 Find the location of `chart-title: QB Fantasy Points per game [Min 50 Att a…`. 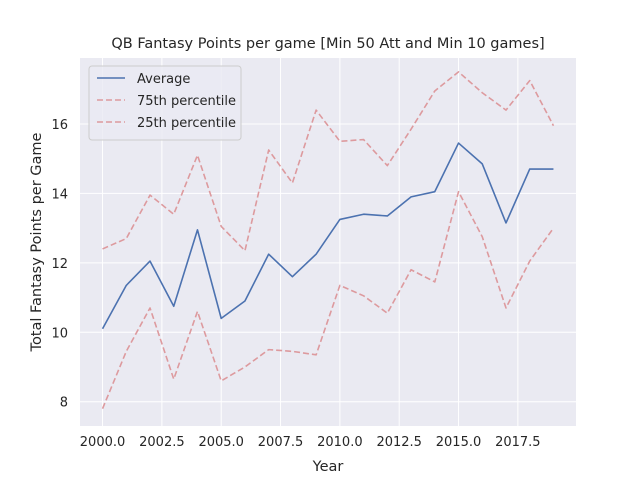

chart-title: QB Fantasy Points per game [Min 50 Att a… is located at coordinates (327, 44).